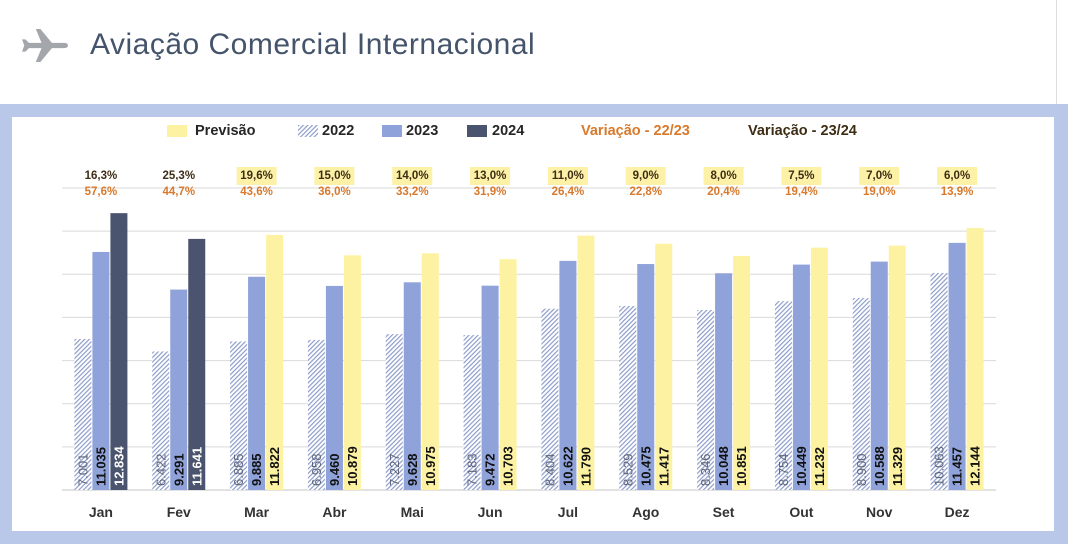  Describe the element at coordinates (975, 359) in the screenshot. I see `bar-previsao-dez` at that location.